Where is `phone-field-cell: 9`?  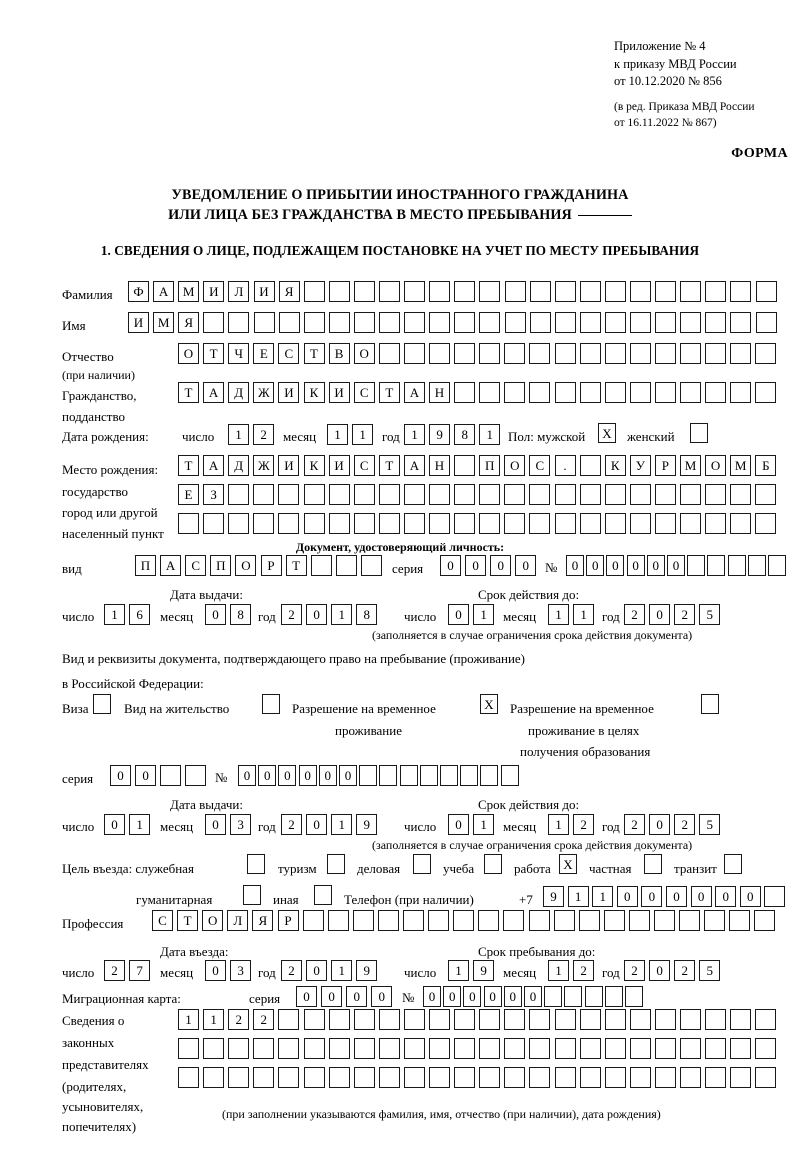
phone-field-cell: 9 is located at coordinates (553, 896).